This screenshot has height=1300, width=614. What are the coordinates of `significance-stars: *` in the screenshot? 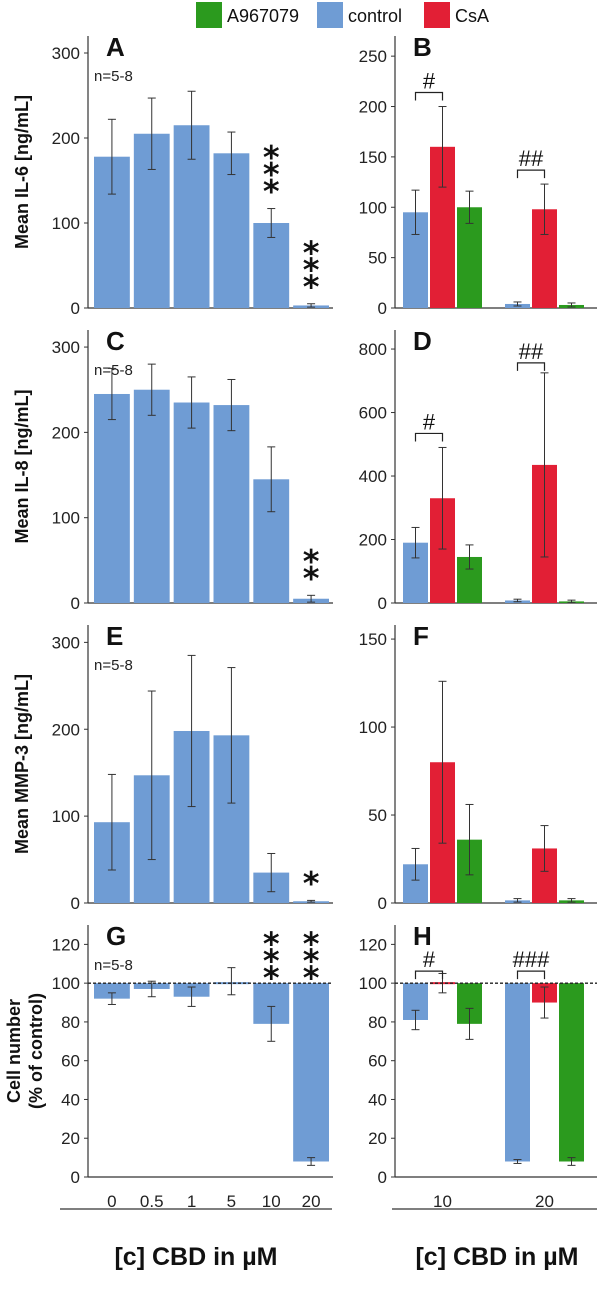 It's located at (311, 883).